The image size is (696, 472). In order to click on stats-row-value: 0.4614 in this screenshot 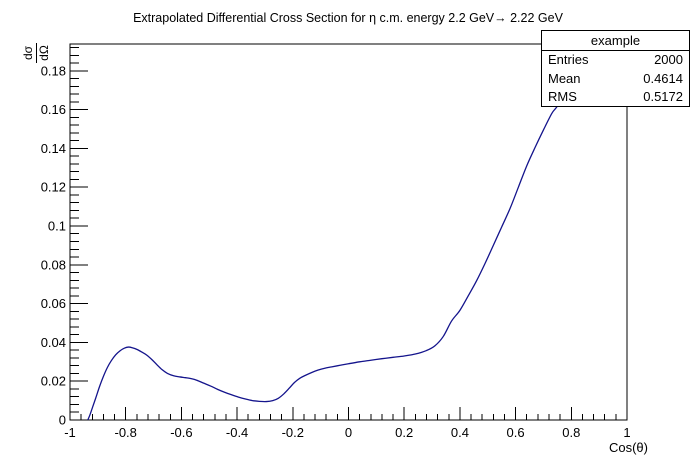, I will do `click(663, 78)`.